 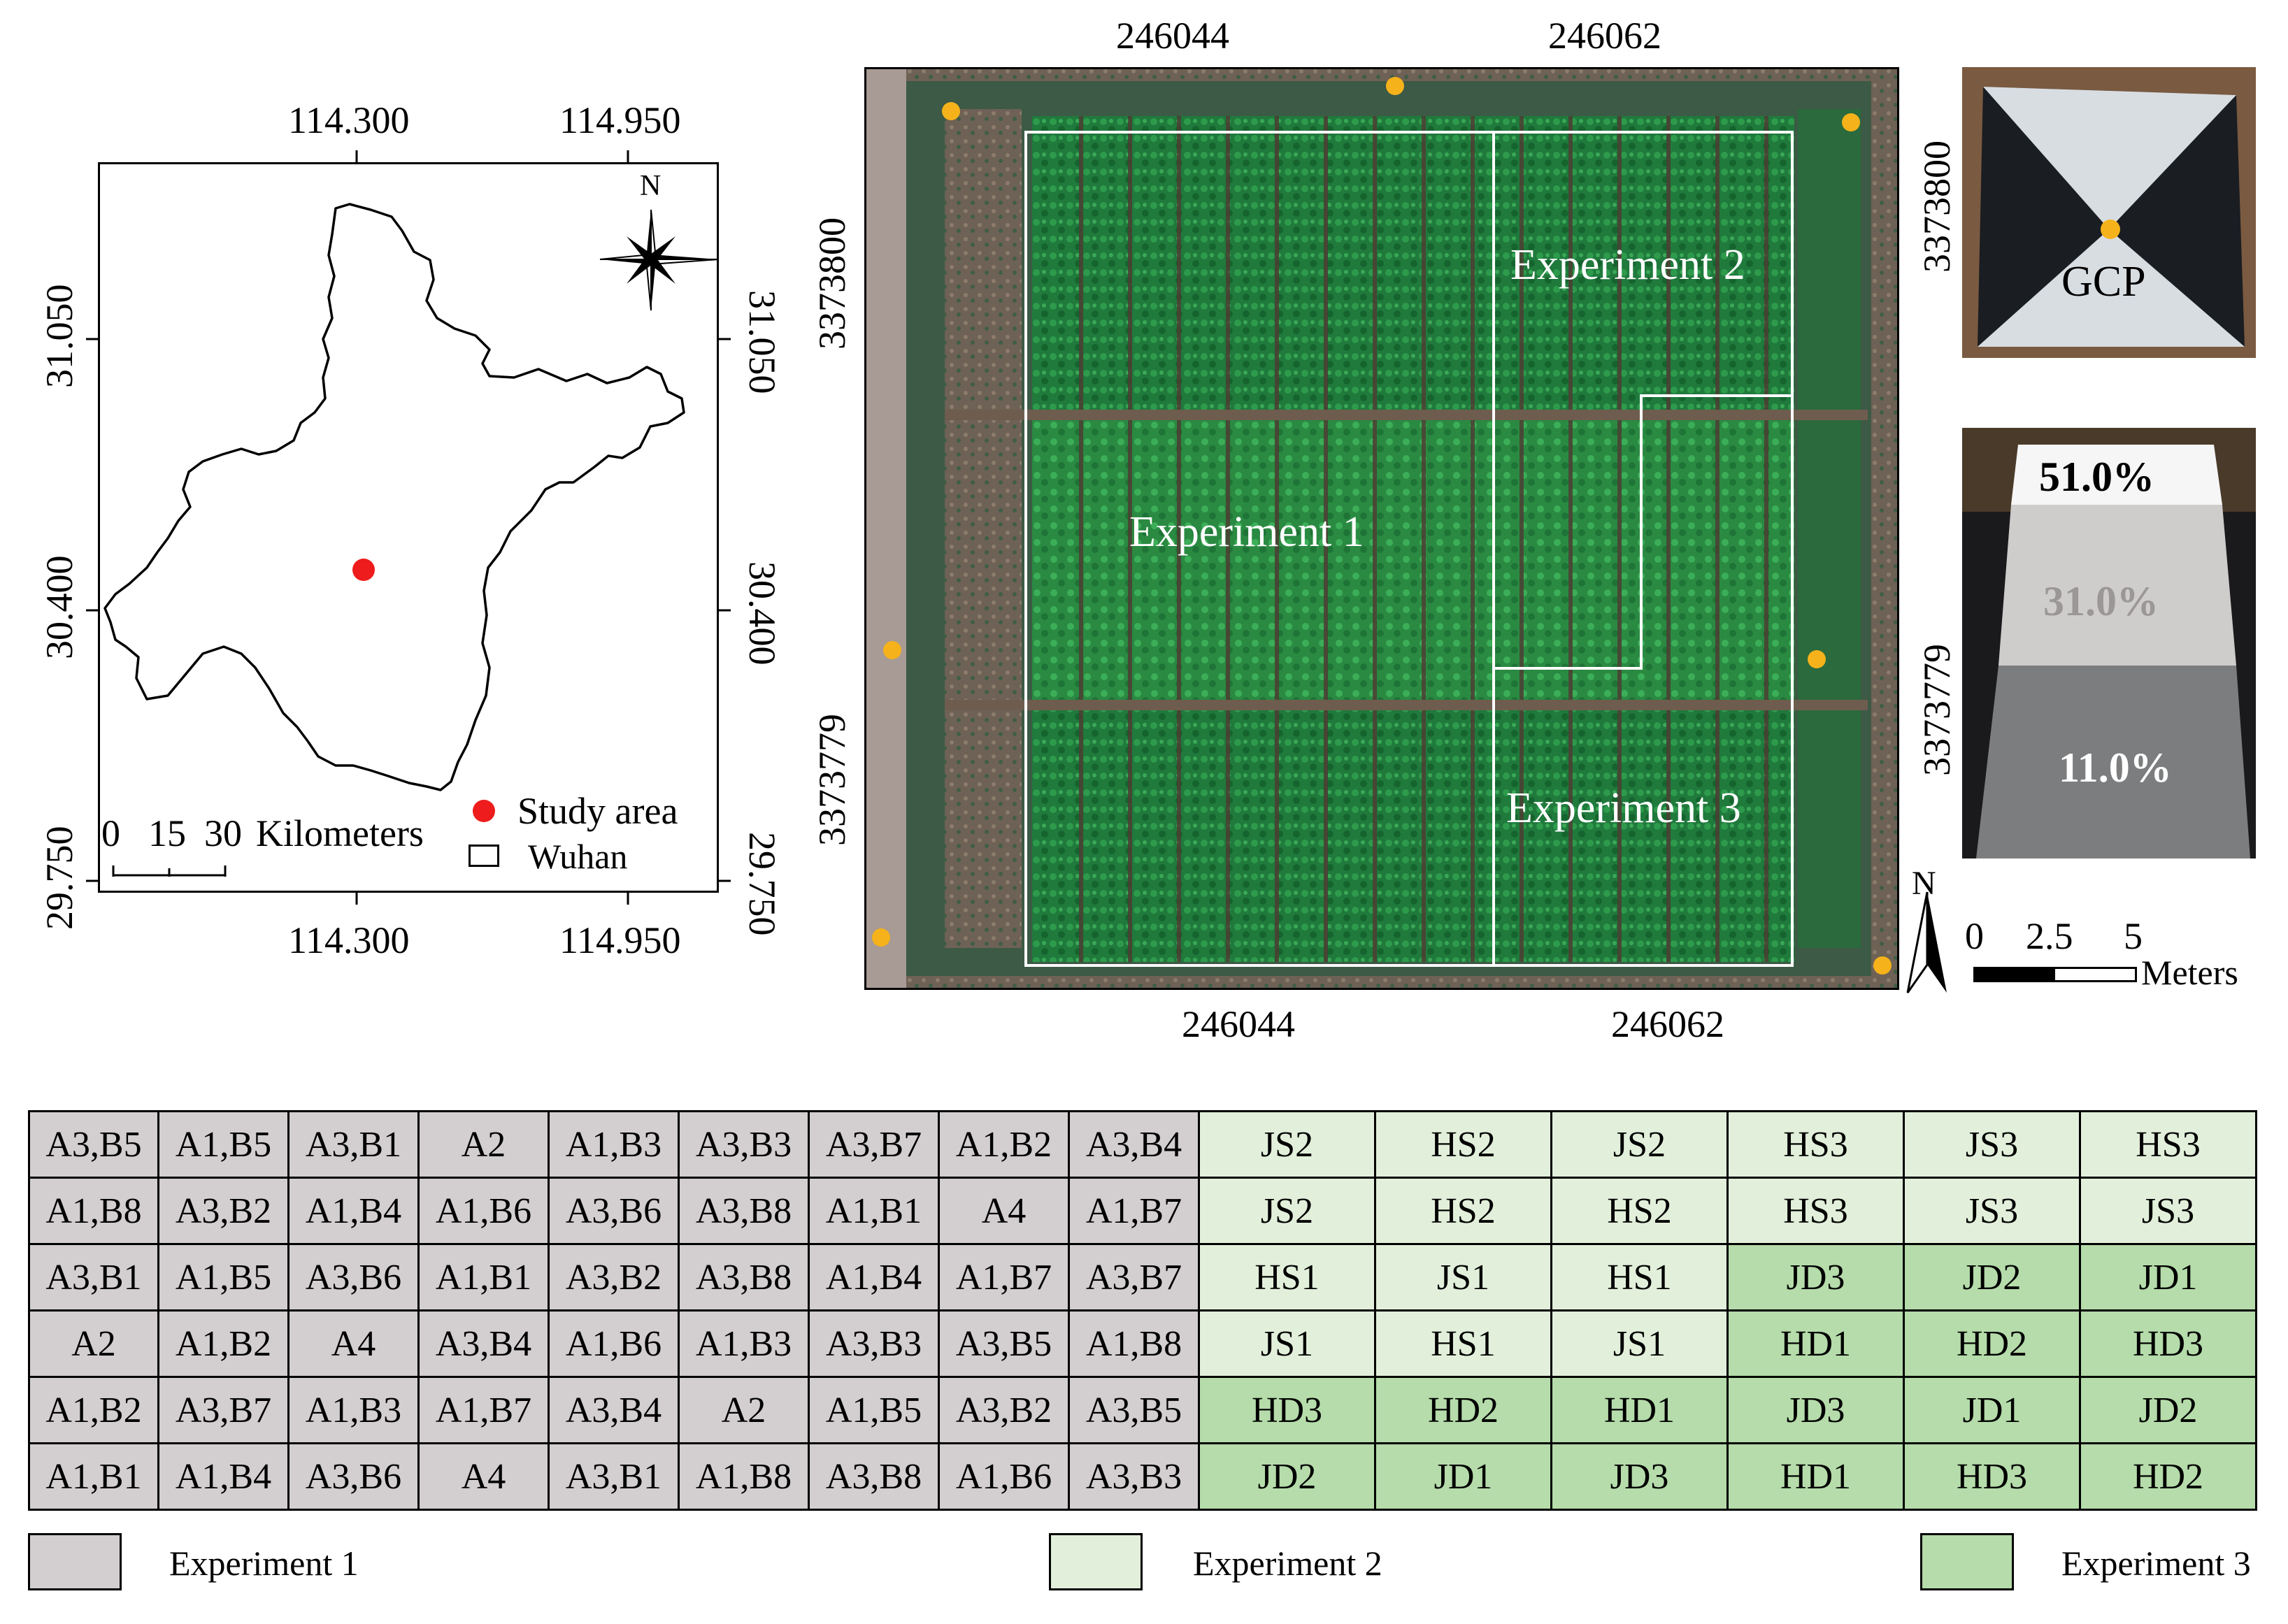 What do you see at coordinates (363, 570) in the screenshot?
I see `study-area-dot` at bounding box center [363, 570].